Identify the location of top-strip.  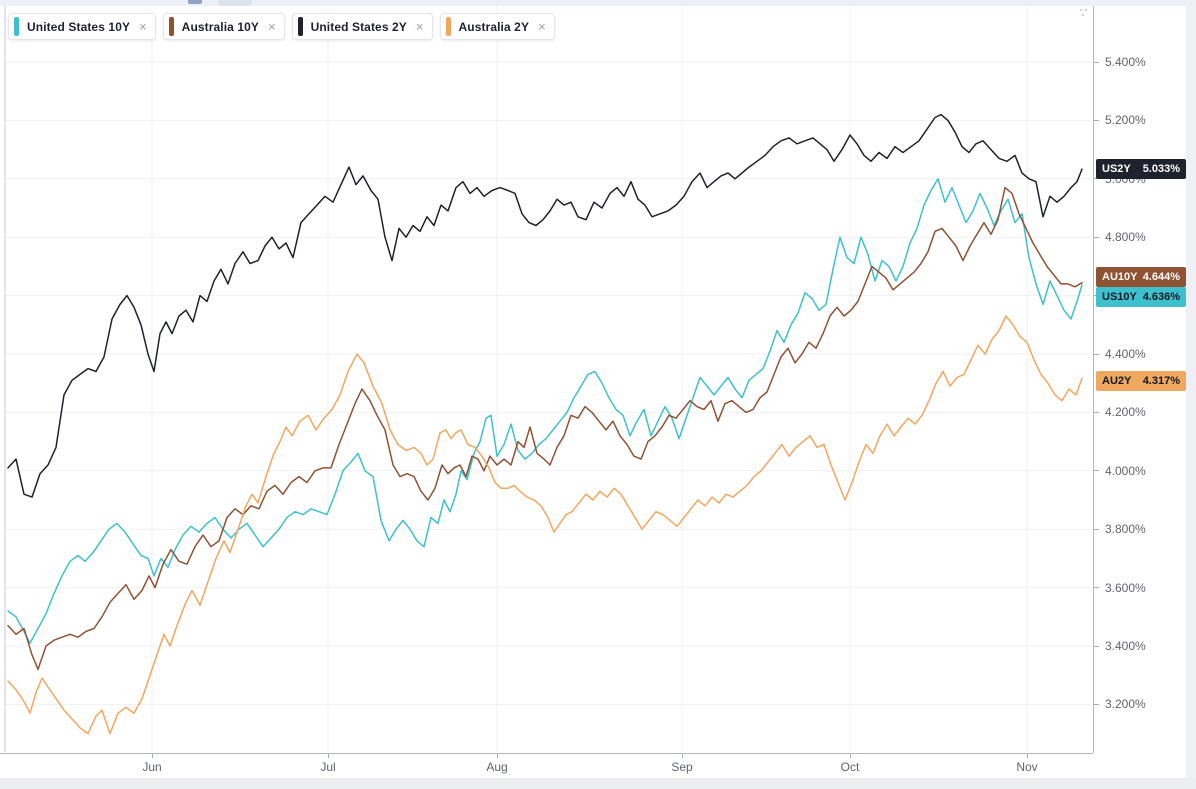
(598, 3).